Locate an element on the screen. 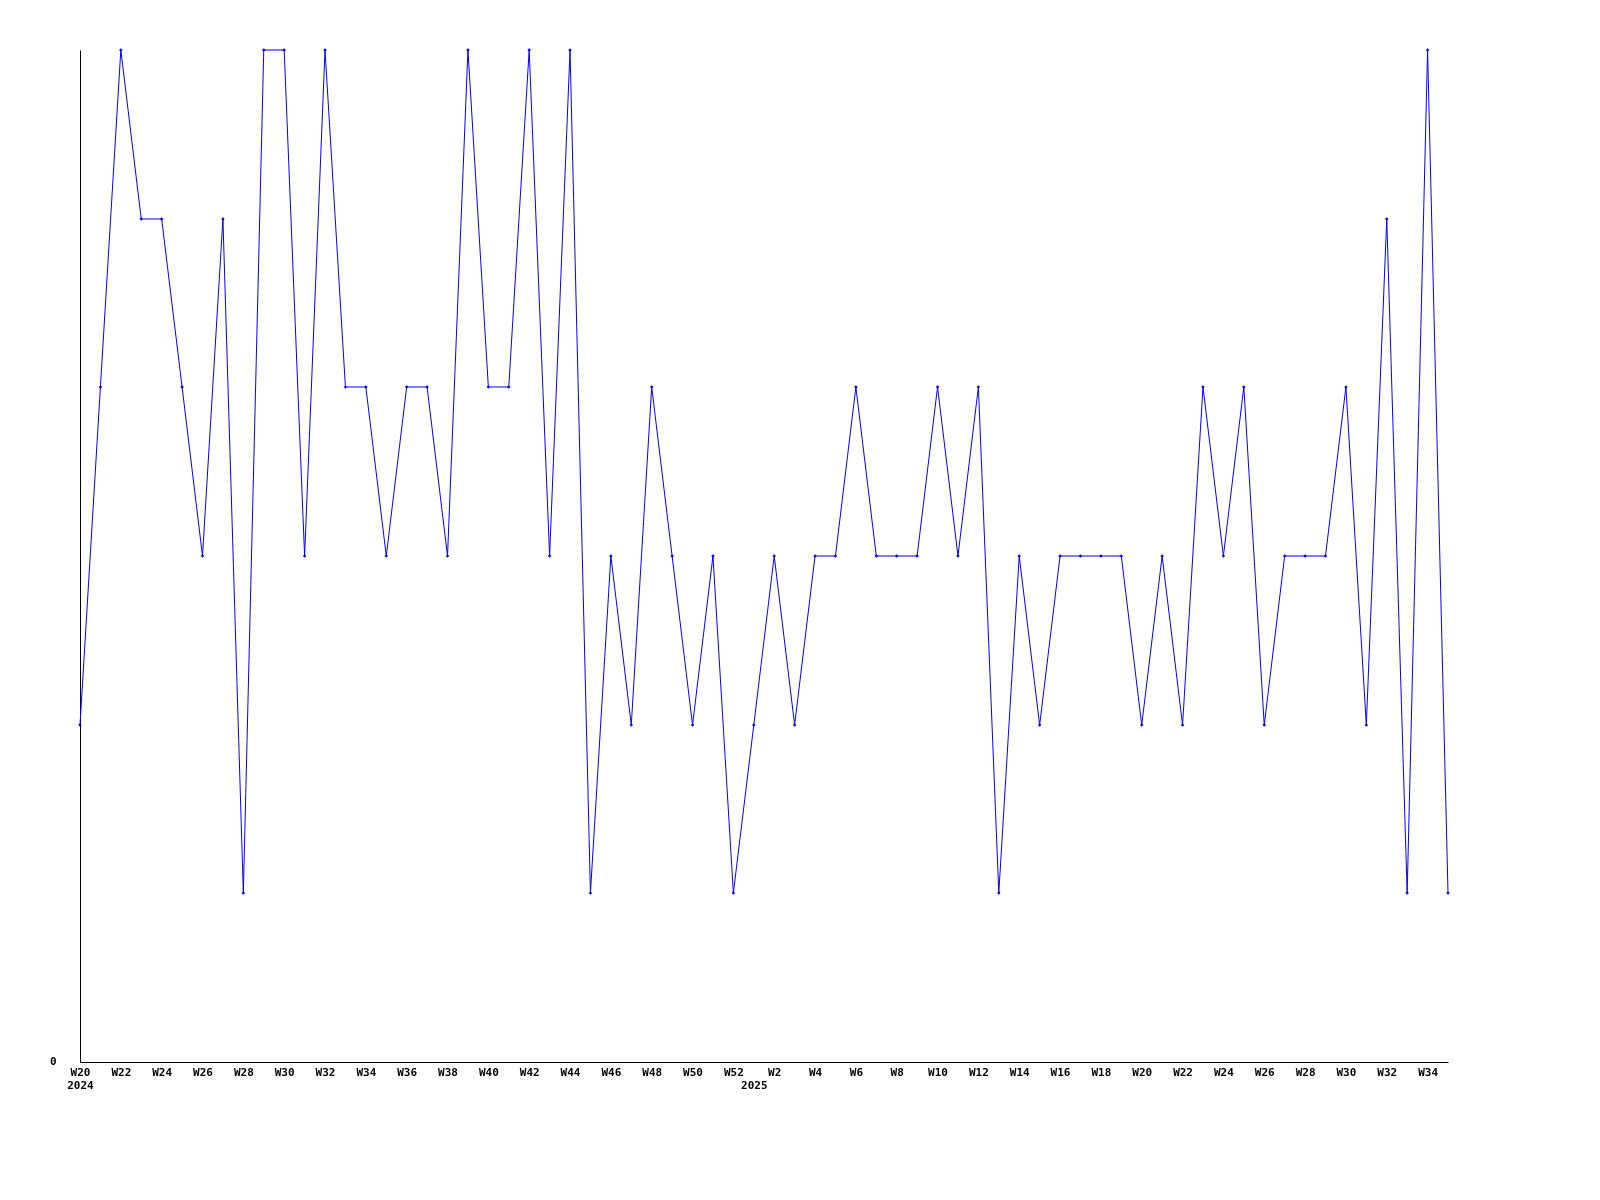 This screenshot has height=1200, width=1600. x-tick-label: W44 is located at coordinates (570, 1072).